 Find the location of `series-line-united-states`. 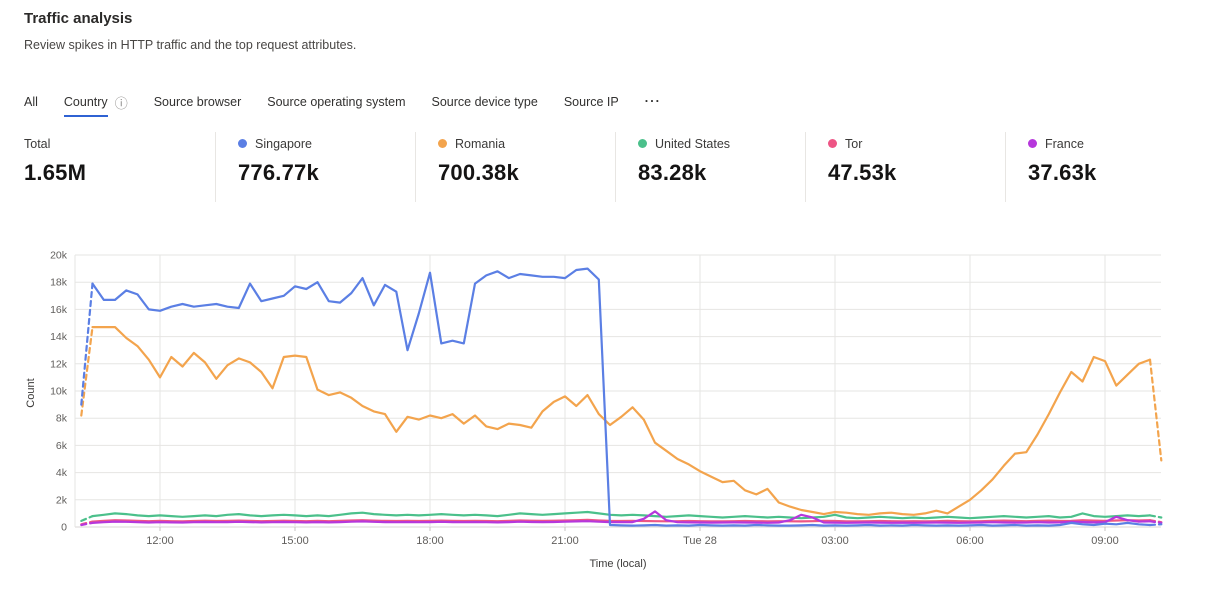

series-line-united-states is located at coordinates (621, 515).